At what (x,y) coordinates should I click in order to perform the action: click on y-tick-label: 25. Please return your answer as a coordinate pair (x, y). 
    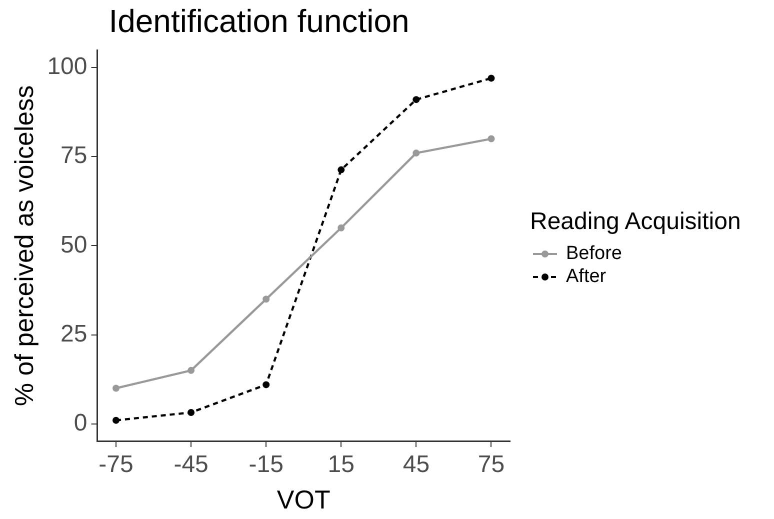
    Looking at the image, I should click on (74, 334).